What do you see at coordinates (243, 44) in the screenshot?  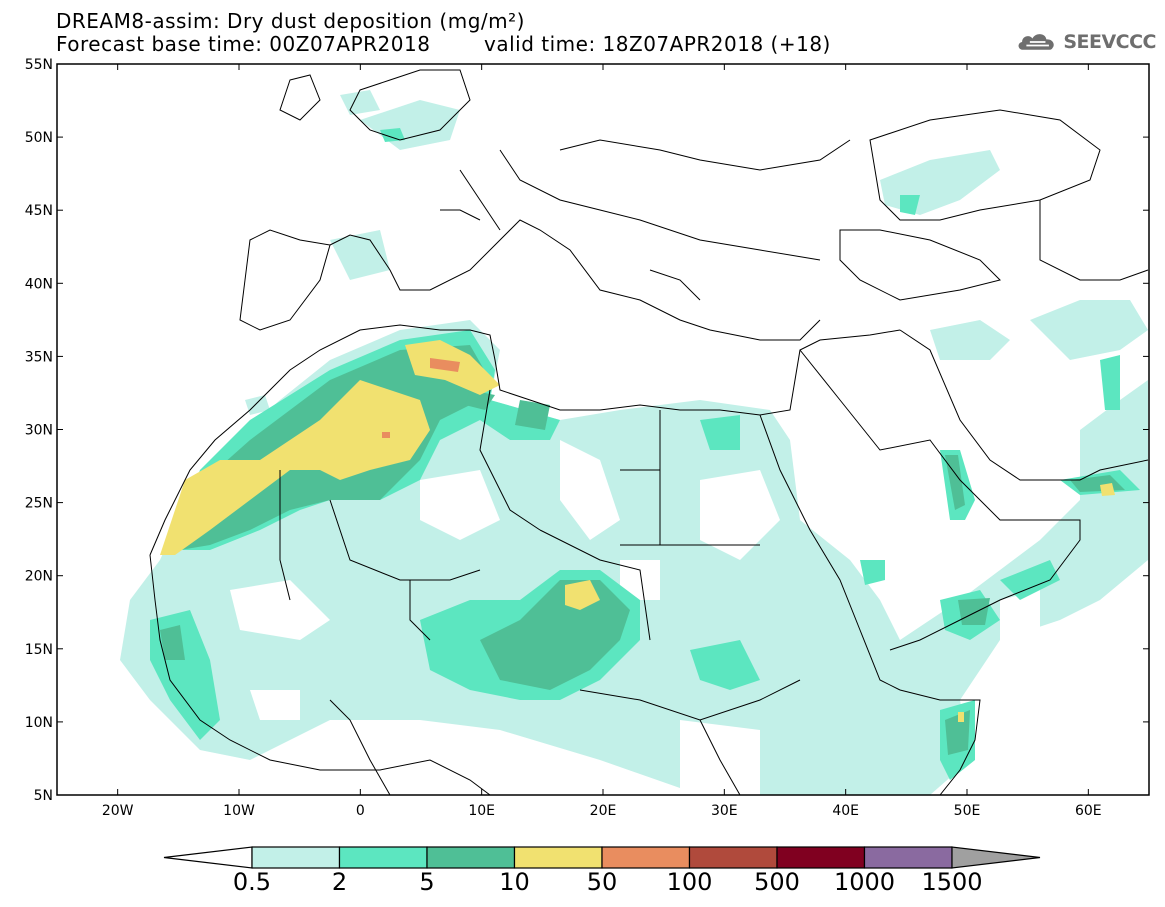 I see `forecast-base-time: Forecast base time: 00Z07APR2018` at bounding box center [243, 44].